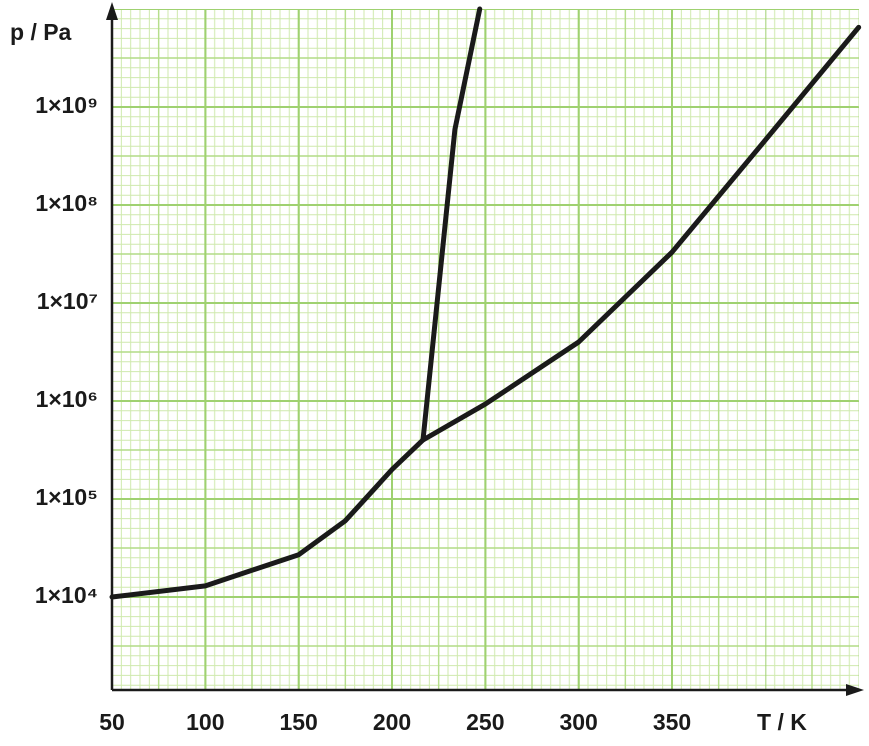 The width and height of the screenshot is (869, 746). I want to click on y-tick-label: 1×10⁵, so click(66, 497).